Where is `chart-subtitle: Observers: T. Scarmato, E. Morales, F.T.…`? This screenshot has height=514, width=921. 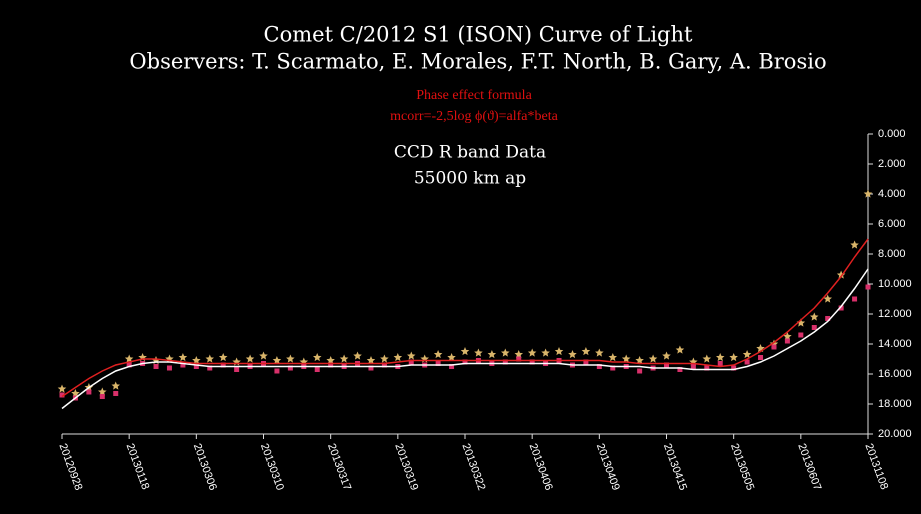
chart-subtitle: Observers: T. Scarmato, E. Morales, F.T.… is located at coordinates (477, 62).